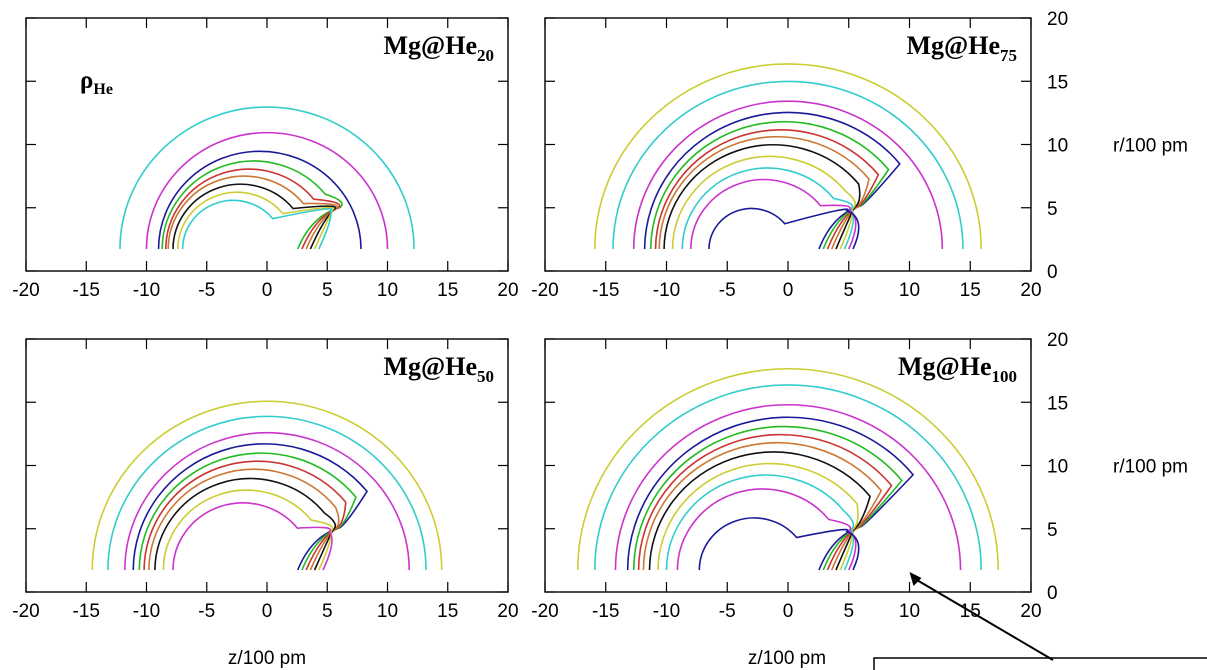 The width and height of the screenshot is (1207, 670). Describe the element at coordinates (86, 80) in the screenshot. I see `density-label-main: ρ` at that location.